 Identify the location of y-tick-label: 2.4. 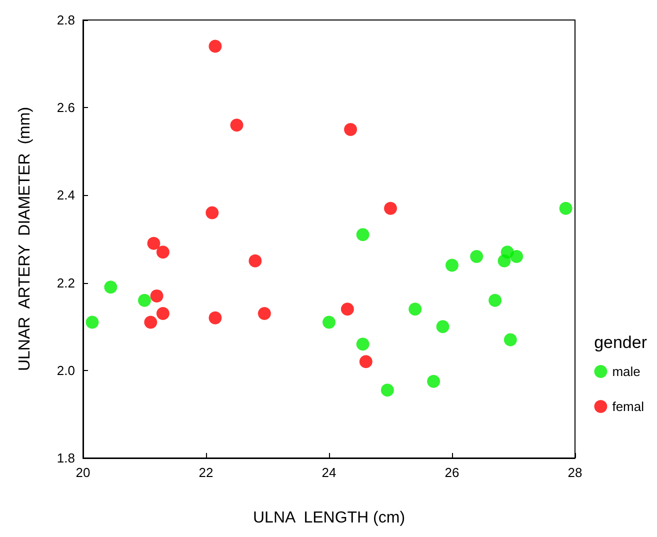
(65, 195).